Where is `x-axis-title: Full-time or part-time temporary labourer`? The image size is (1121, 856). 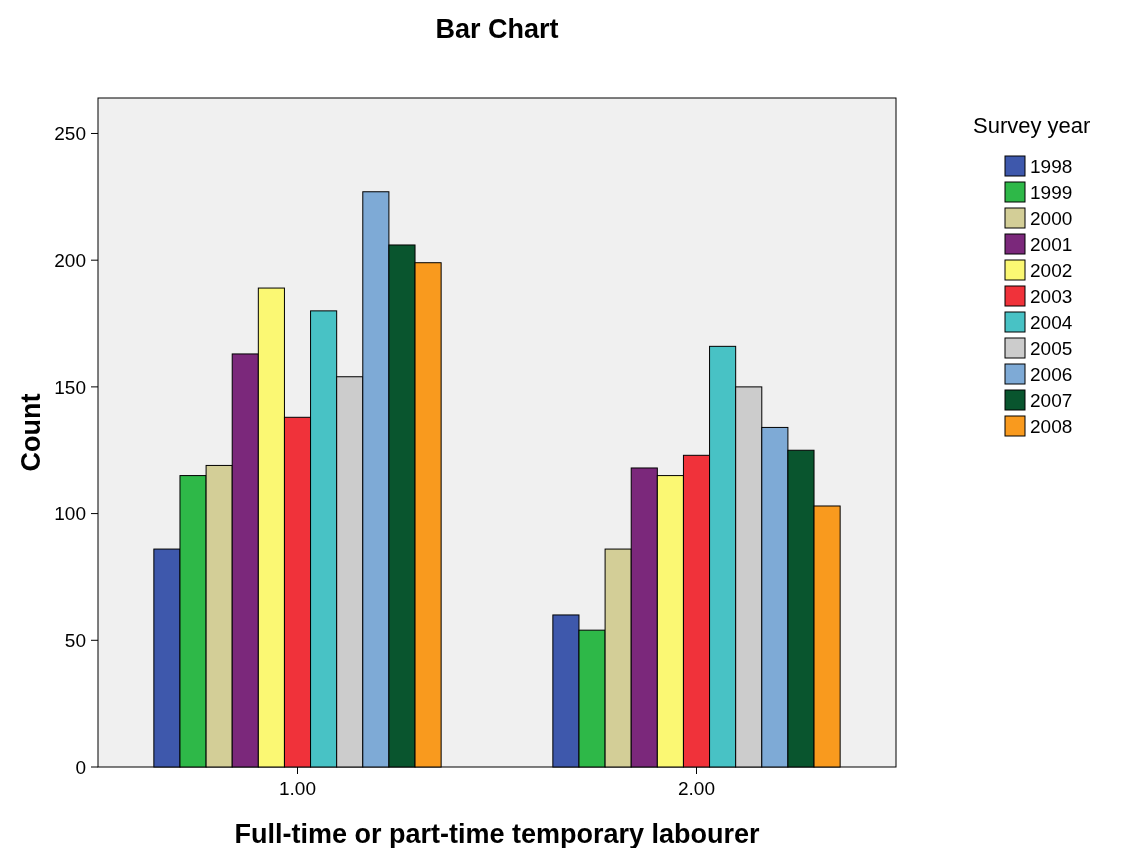
x-axis-title: Full-time or part-time temporary labourer is located at coordinates (497, 834).